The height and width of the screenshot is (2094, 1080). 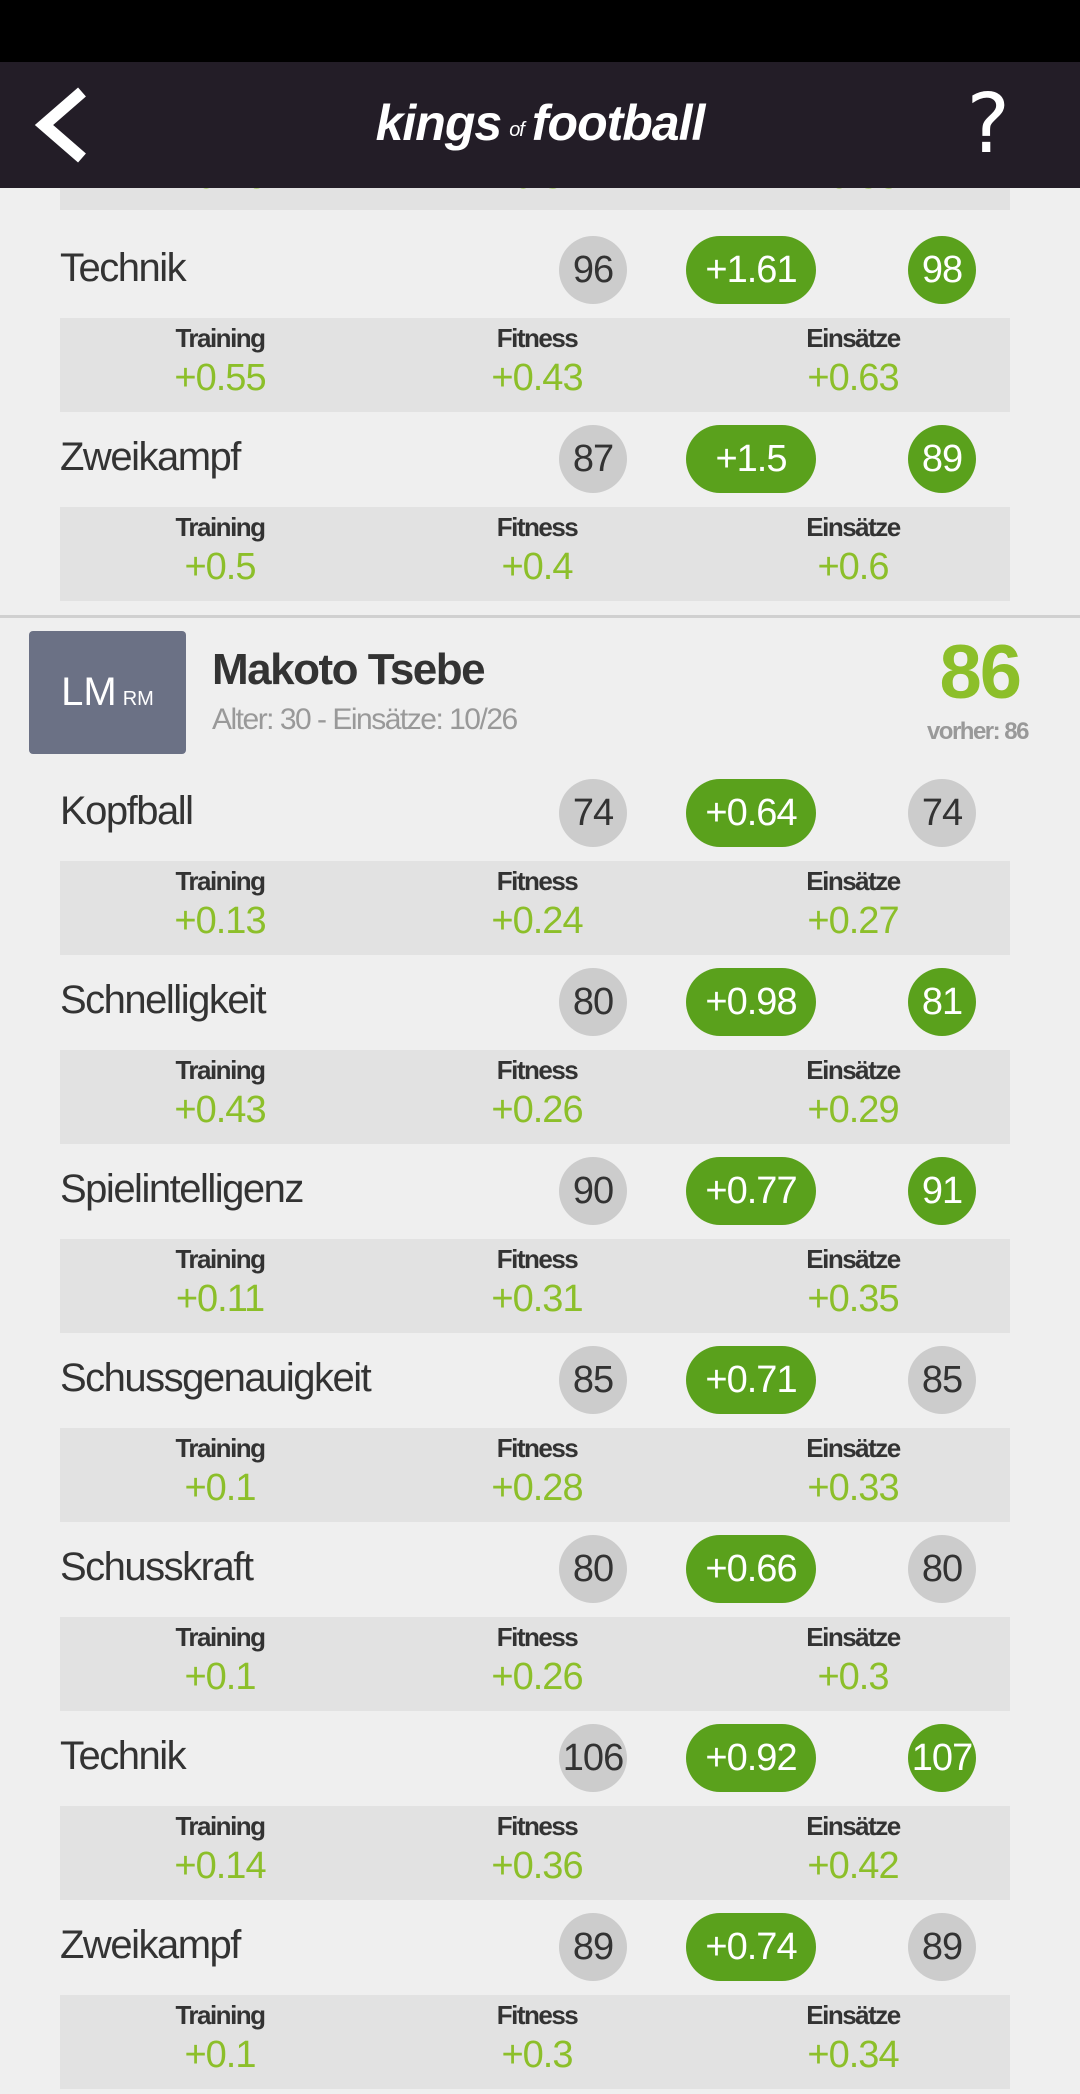 What do you see at coordinates (537, 1849) in the screenshot?
I see `breakdown-fitness: Fitness +0.36` at bounding box center [537, 1849].